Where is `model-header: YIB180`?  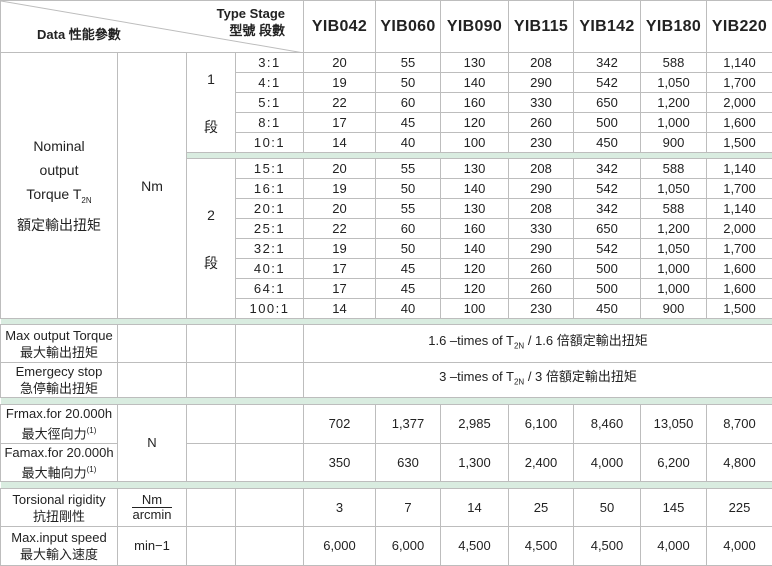 model-header: YIB180 is located at coordinates (674, 27).